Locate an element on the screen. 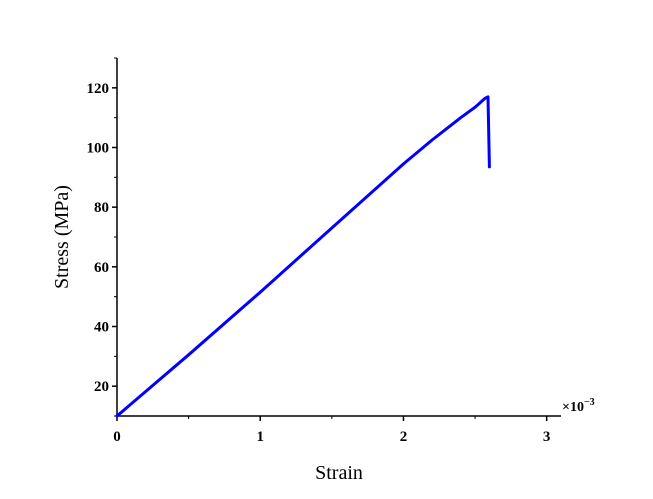 The width and height of the screenshot is (653, 499). x-axis-multiplier-exponent: −3 is located at coordinates (589, 402).